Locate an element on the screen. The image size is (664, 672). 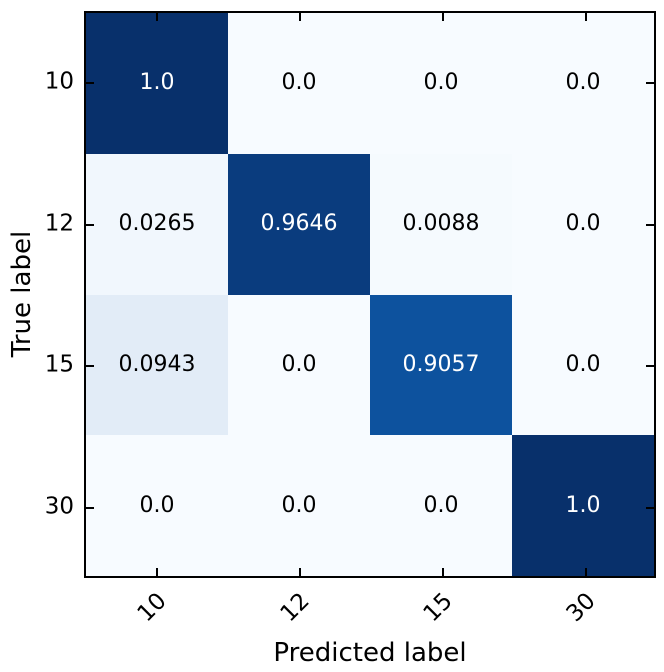
heatmap-cell-value: 0.9057 is located at coordinates (441, 364).